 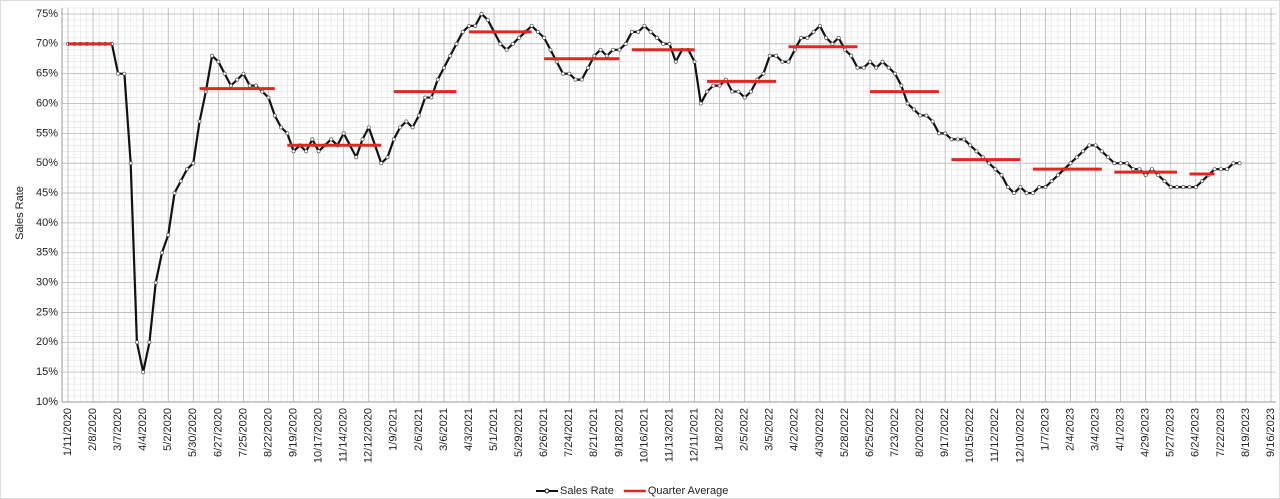 I want to click on y-tick-label: 50%, so click(x=47, y=163).